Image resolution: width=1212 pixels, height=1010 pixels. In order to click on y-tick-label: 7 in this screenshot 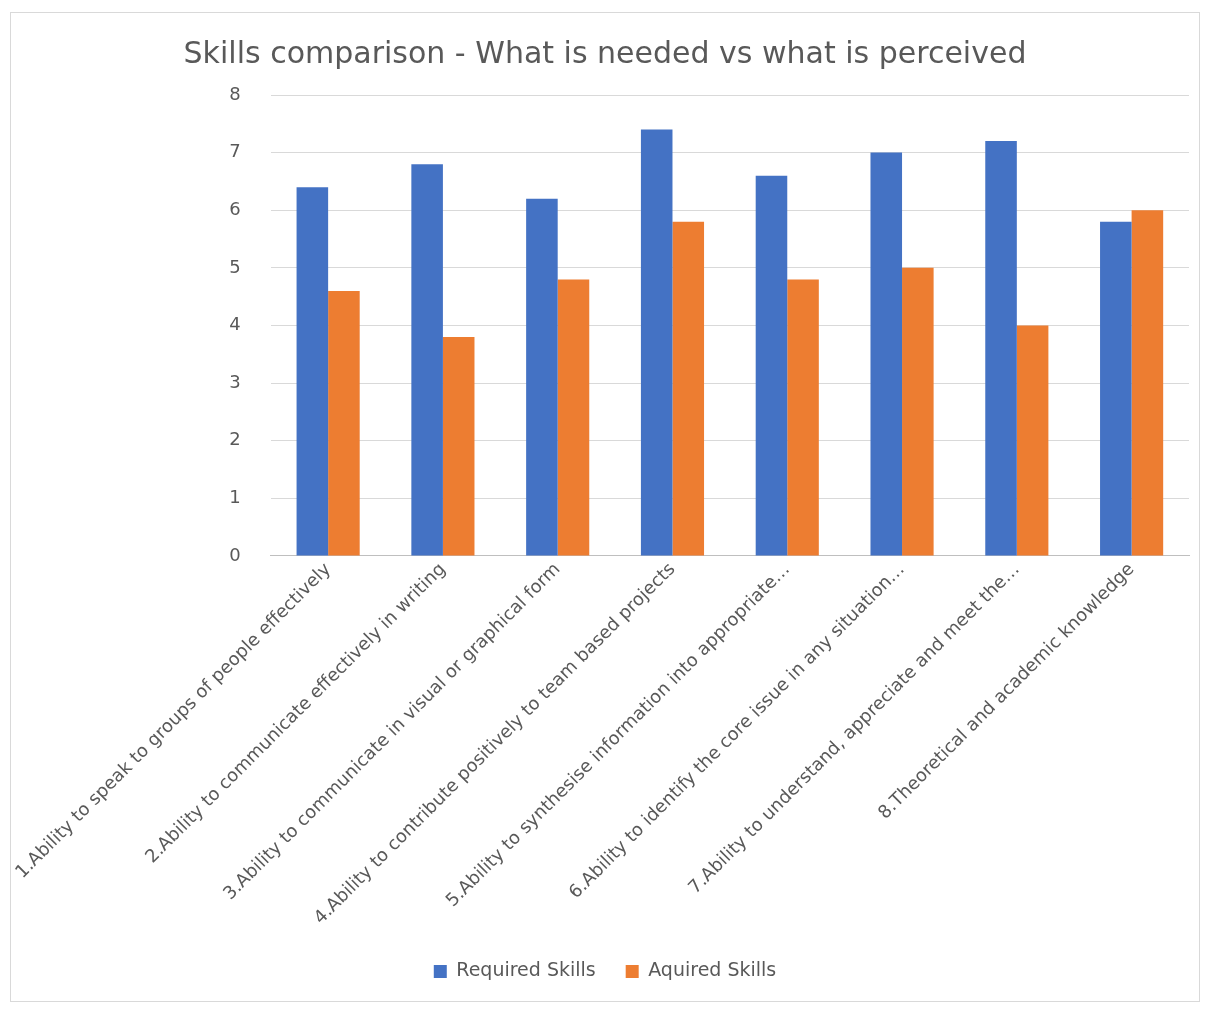, I will do `click(235, 151)`.